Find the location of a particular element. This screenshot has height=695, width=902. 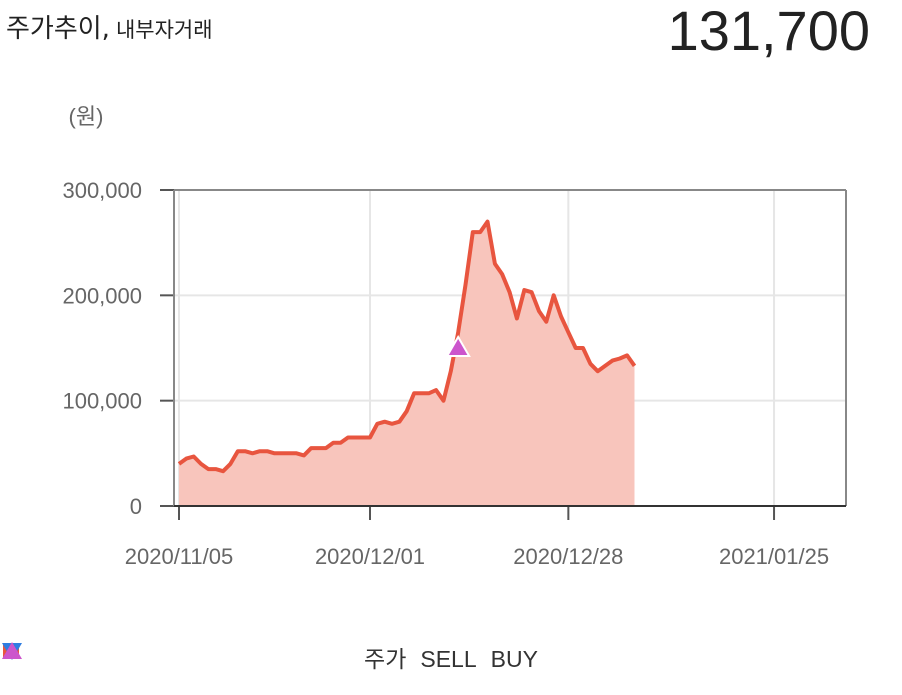

legend-label: SELL is located at coordinates (448, 659).